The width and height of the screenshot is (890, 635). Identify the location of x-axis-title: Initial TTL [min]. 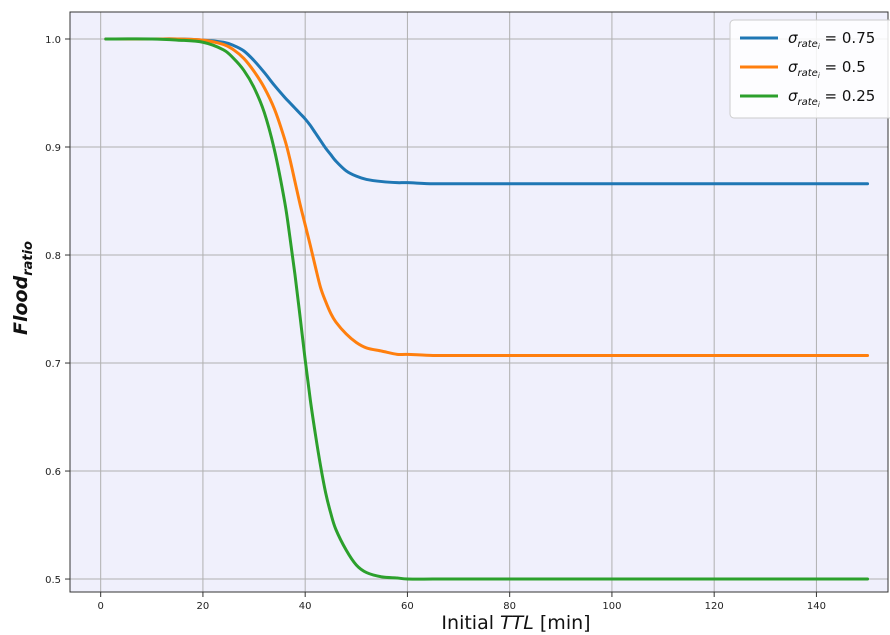
(515, 623).